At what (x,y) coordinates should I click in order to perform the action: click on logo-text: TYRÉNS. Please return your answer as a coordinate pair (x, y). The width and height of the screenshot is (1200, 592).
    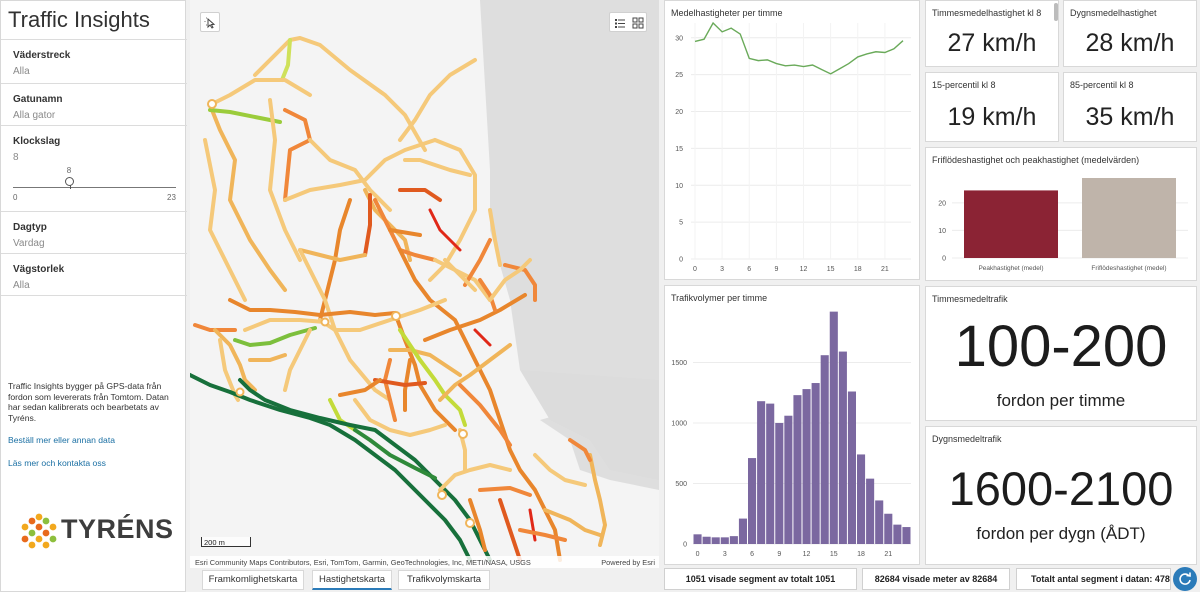
    Looking at the image, I should click on (117, 529).